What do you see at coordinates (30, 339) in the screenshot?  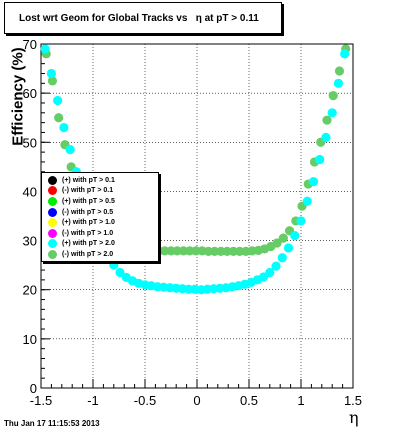 I see `y-tick-label: 10` at bounding box center [30, 339].